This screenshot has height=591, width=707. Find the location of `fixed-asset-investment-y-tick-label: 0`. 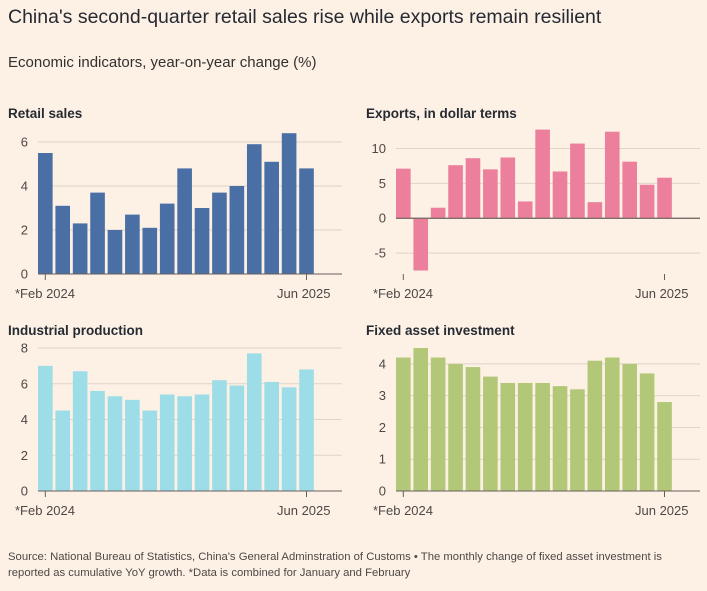

fixed-asset-investment-y-tick-label: 0 is located at coordinates (382, 491).